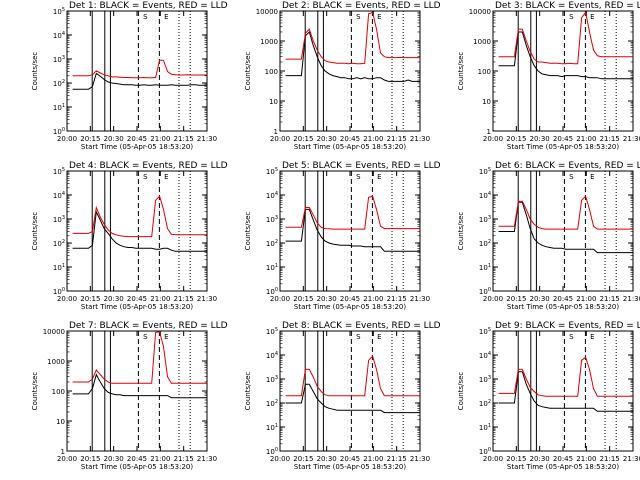 The height and width of the screenshot is (480, 640). Describe the element at coordinates (361, 166) in the screenshot. I see `panel-title: Det 5: BLACK = Events, RED = LLD` at that location.